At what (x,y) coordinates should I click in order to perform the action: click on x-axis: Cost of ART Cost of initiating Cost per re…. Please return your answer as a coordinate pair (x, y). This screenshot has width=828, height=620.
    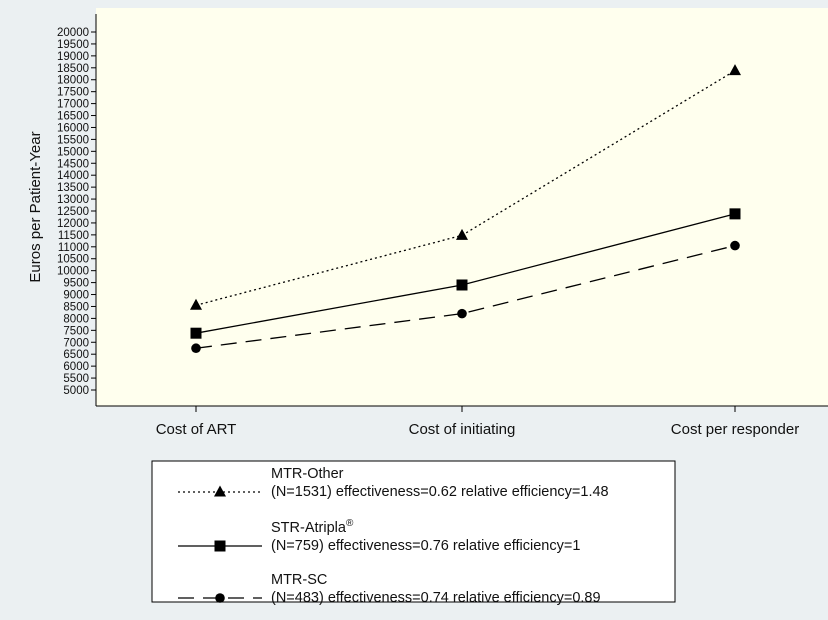
    Looking at the image, I should click on (462, 421).